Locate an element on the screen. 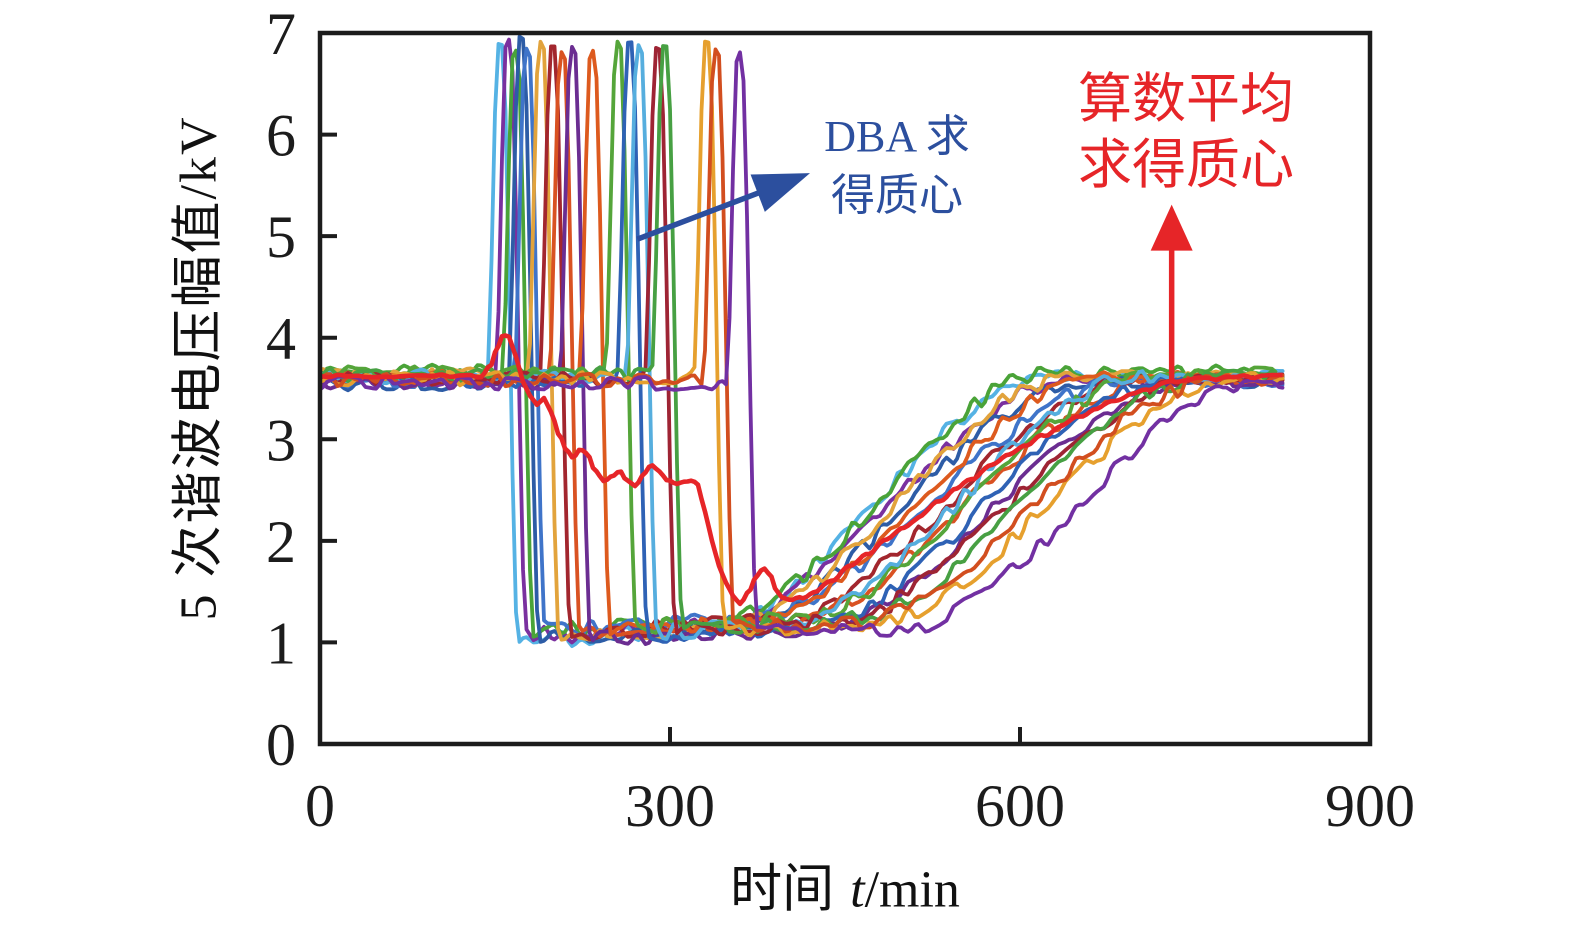  x-tick-label: 600 is located at coordinates (1020, 806).